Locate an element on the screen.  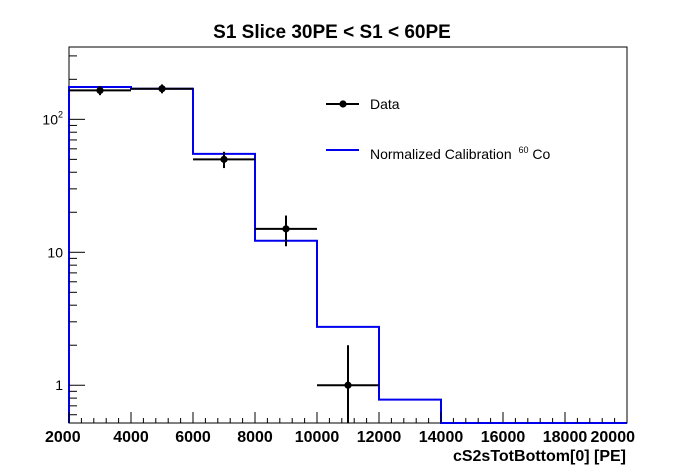
legend: Data Normalized Calibration 60 Co is located at coordinates (438, 129).